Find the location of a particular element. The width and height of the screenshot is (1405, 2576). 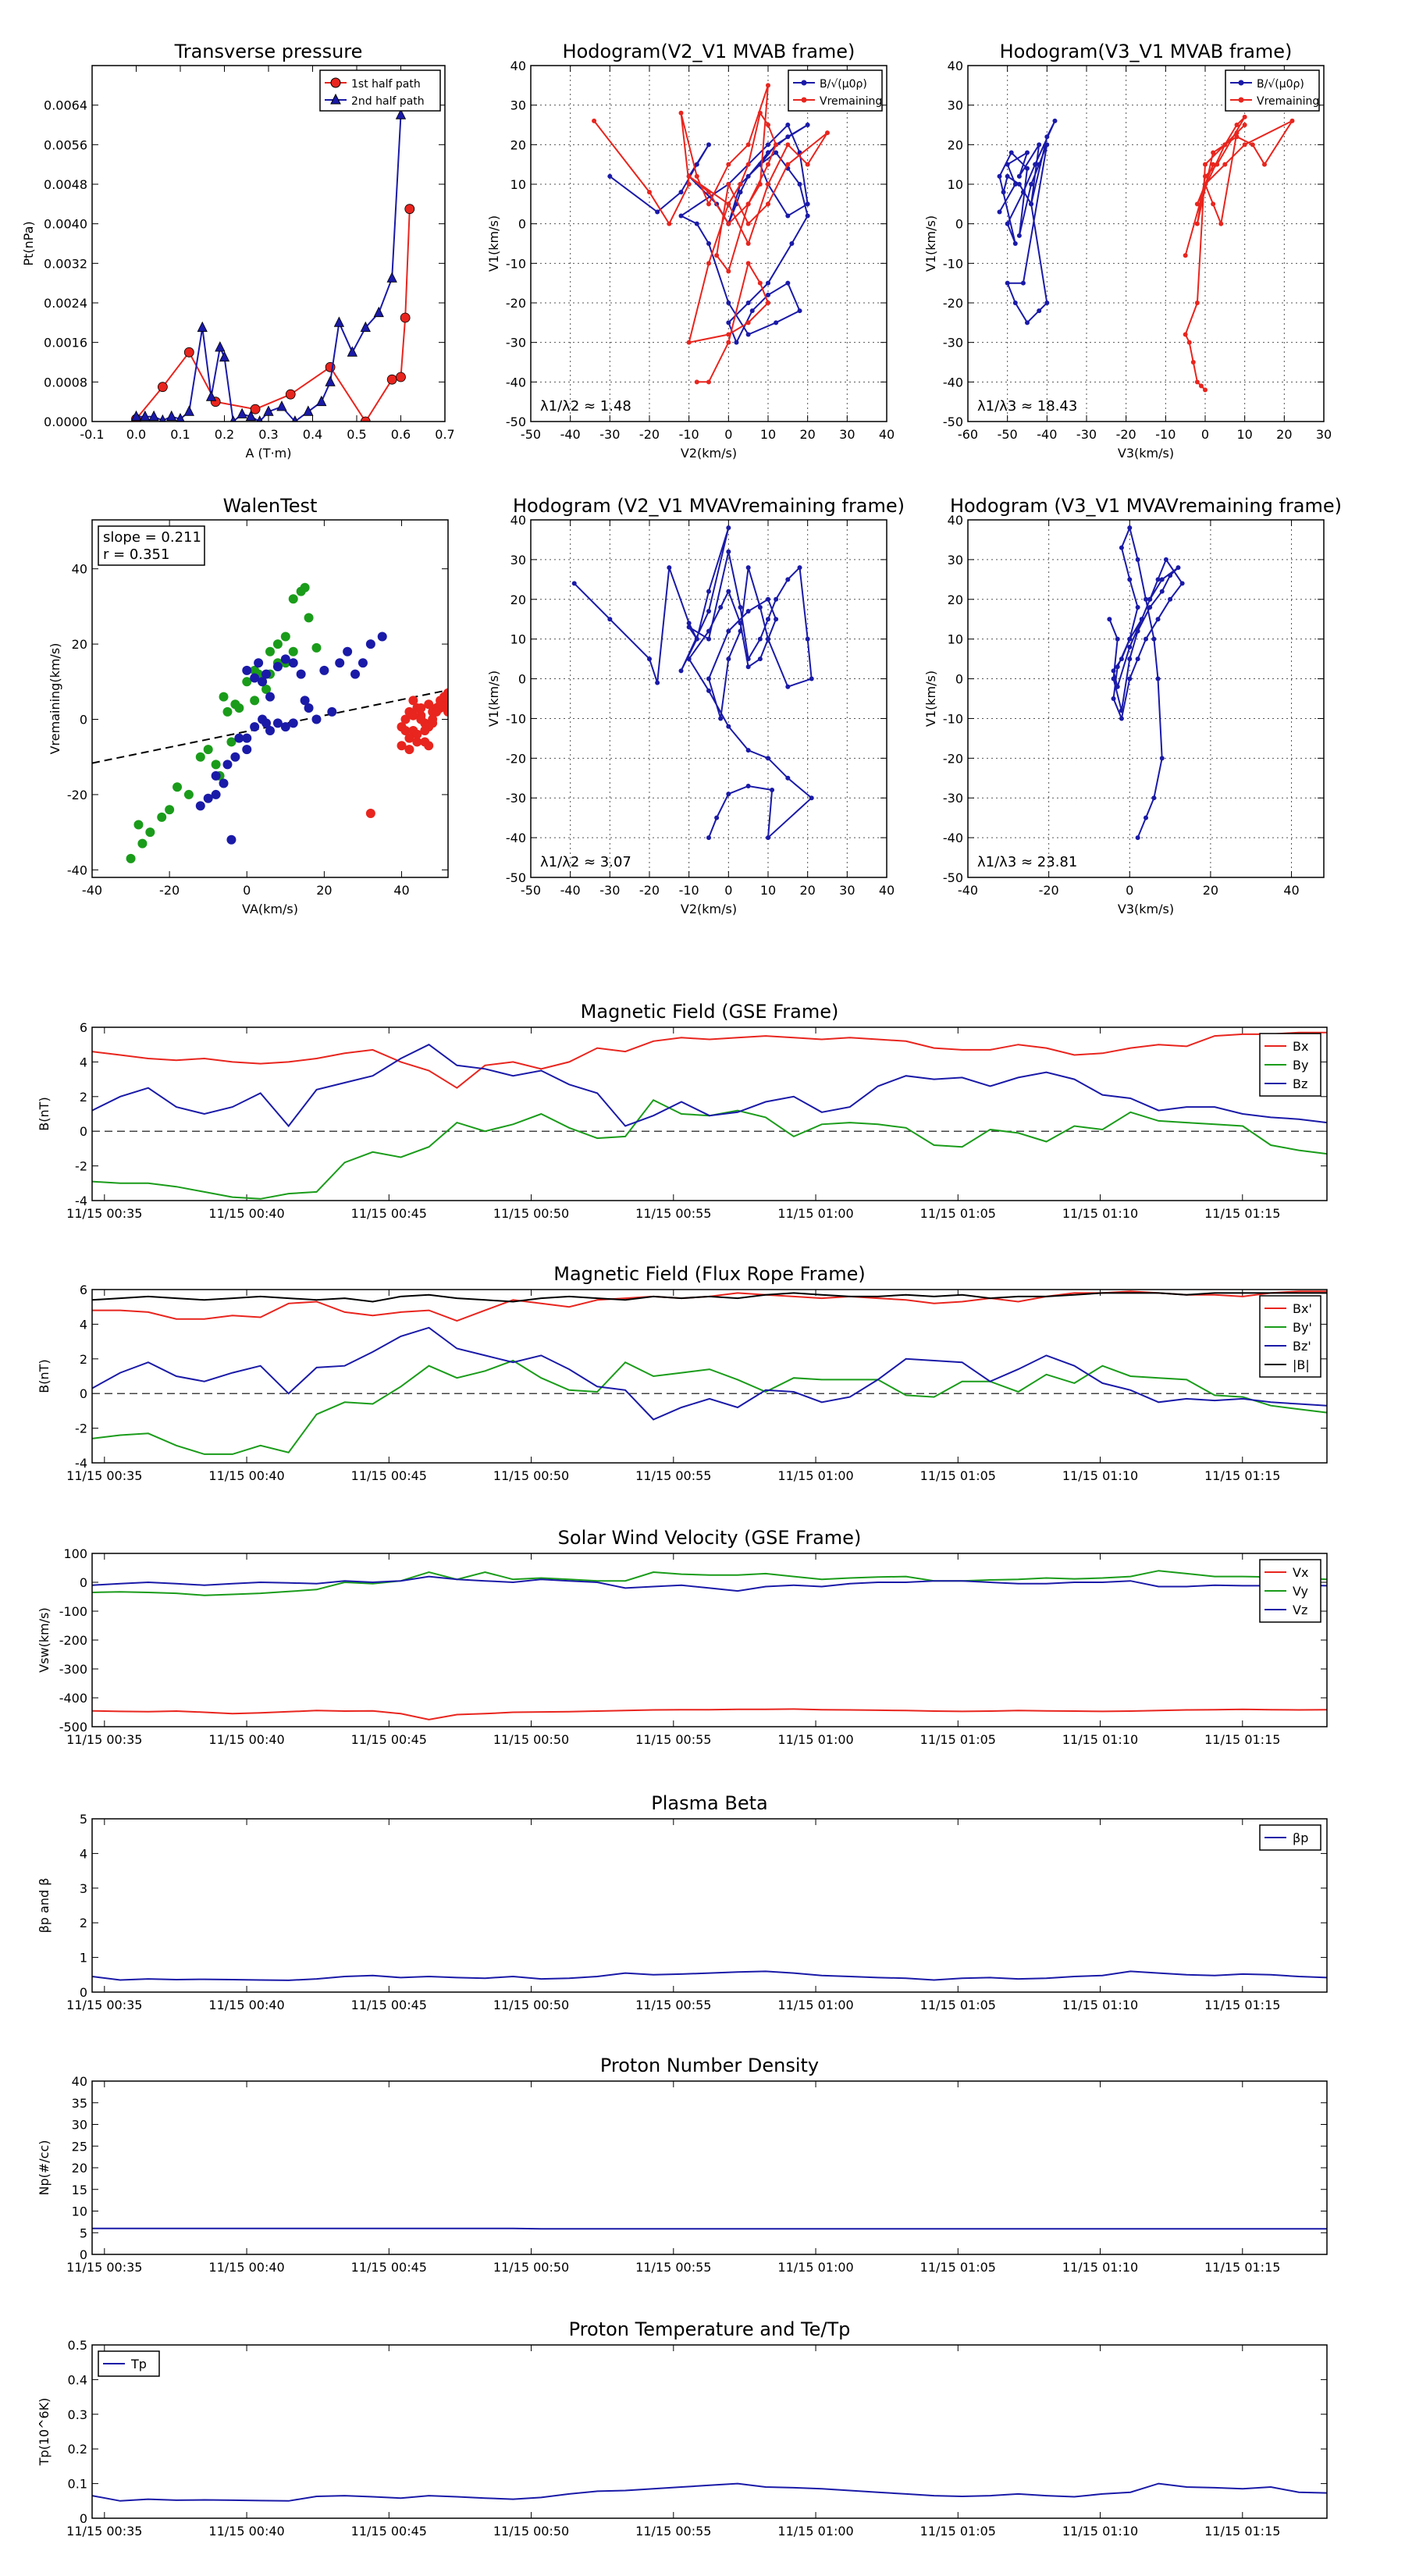

x-tick-label: 0.4 is located at coordinates (312, 434).